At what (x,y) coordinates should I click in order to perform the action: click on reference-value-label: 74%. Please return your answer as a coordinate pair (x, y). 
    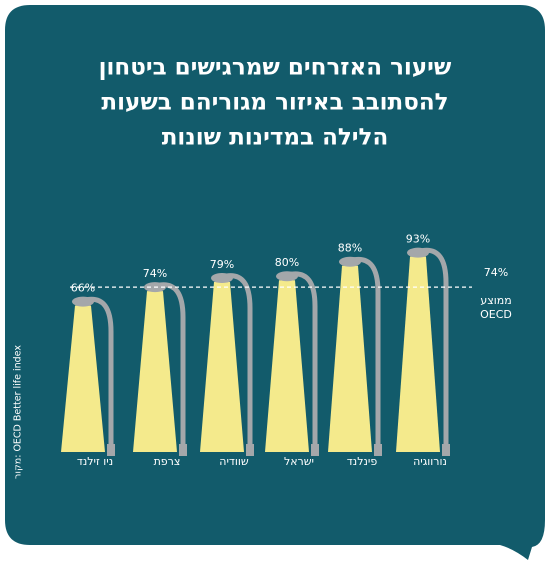
    Looking at the image, I should click on (496, 272).